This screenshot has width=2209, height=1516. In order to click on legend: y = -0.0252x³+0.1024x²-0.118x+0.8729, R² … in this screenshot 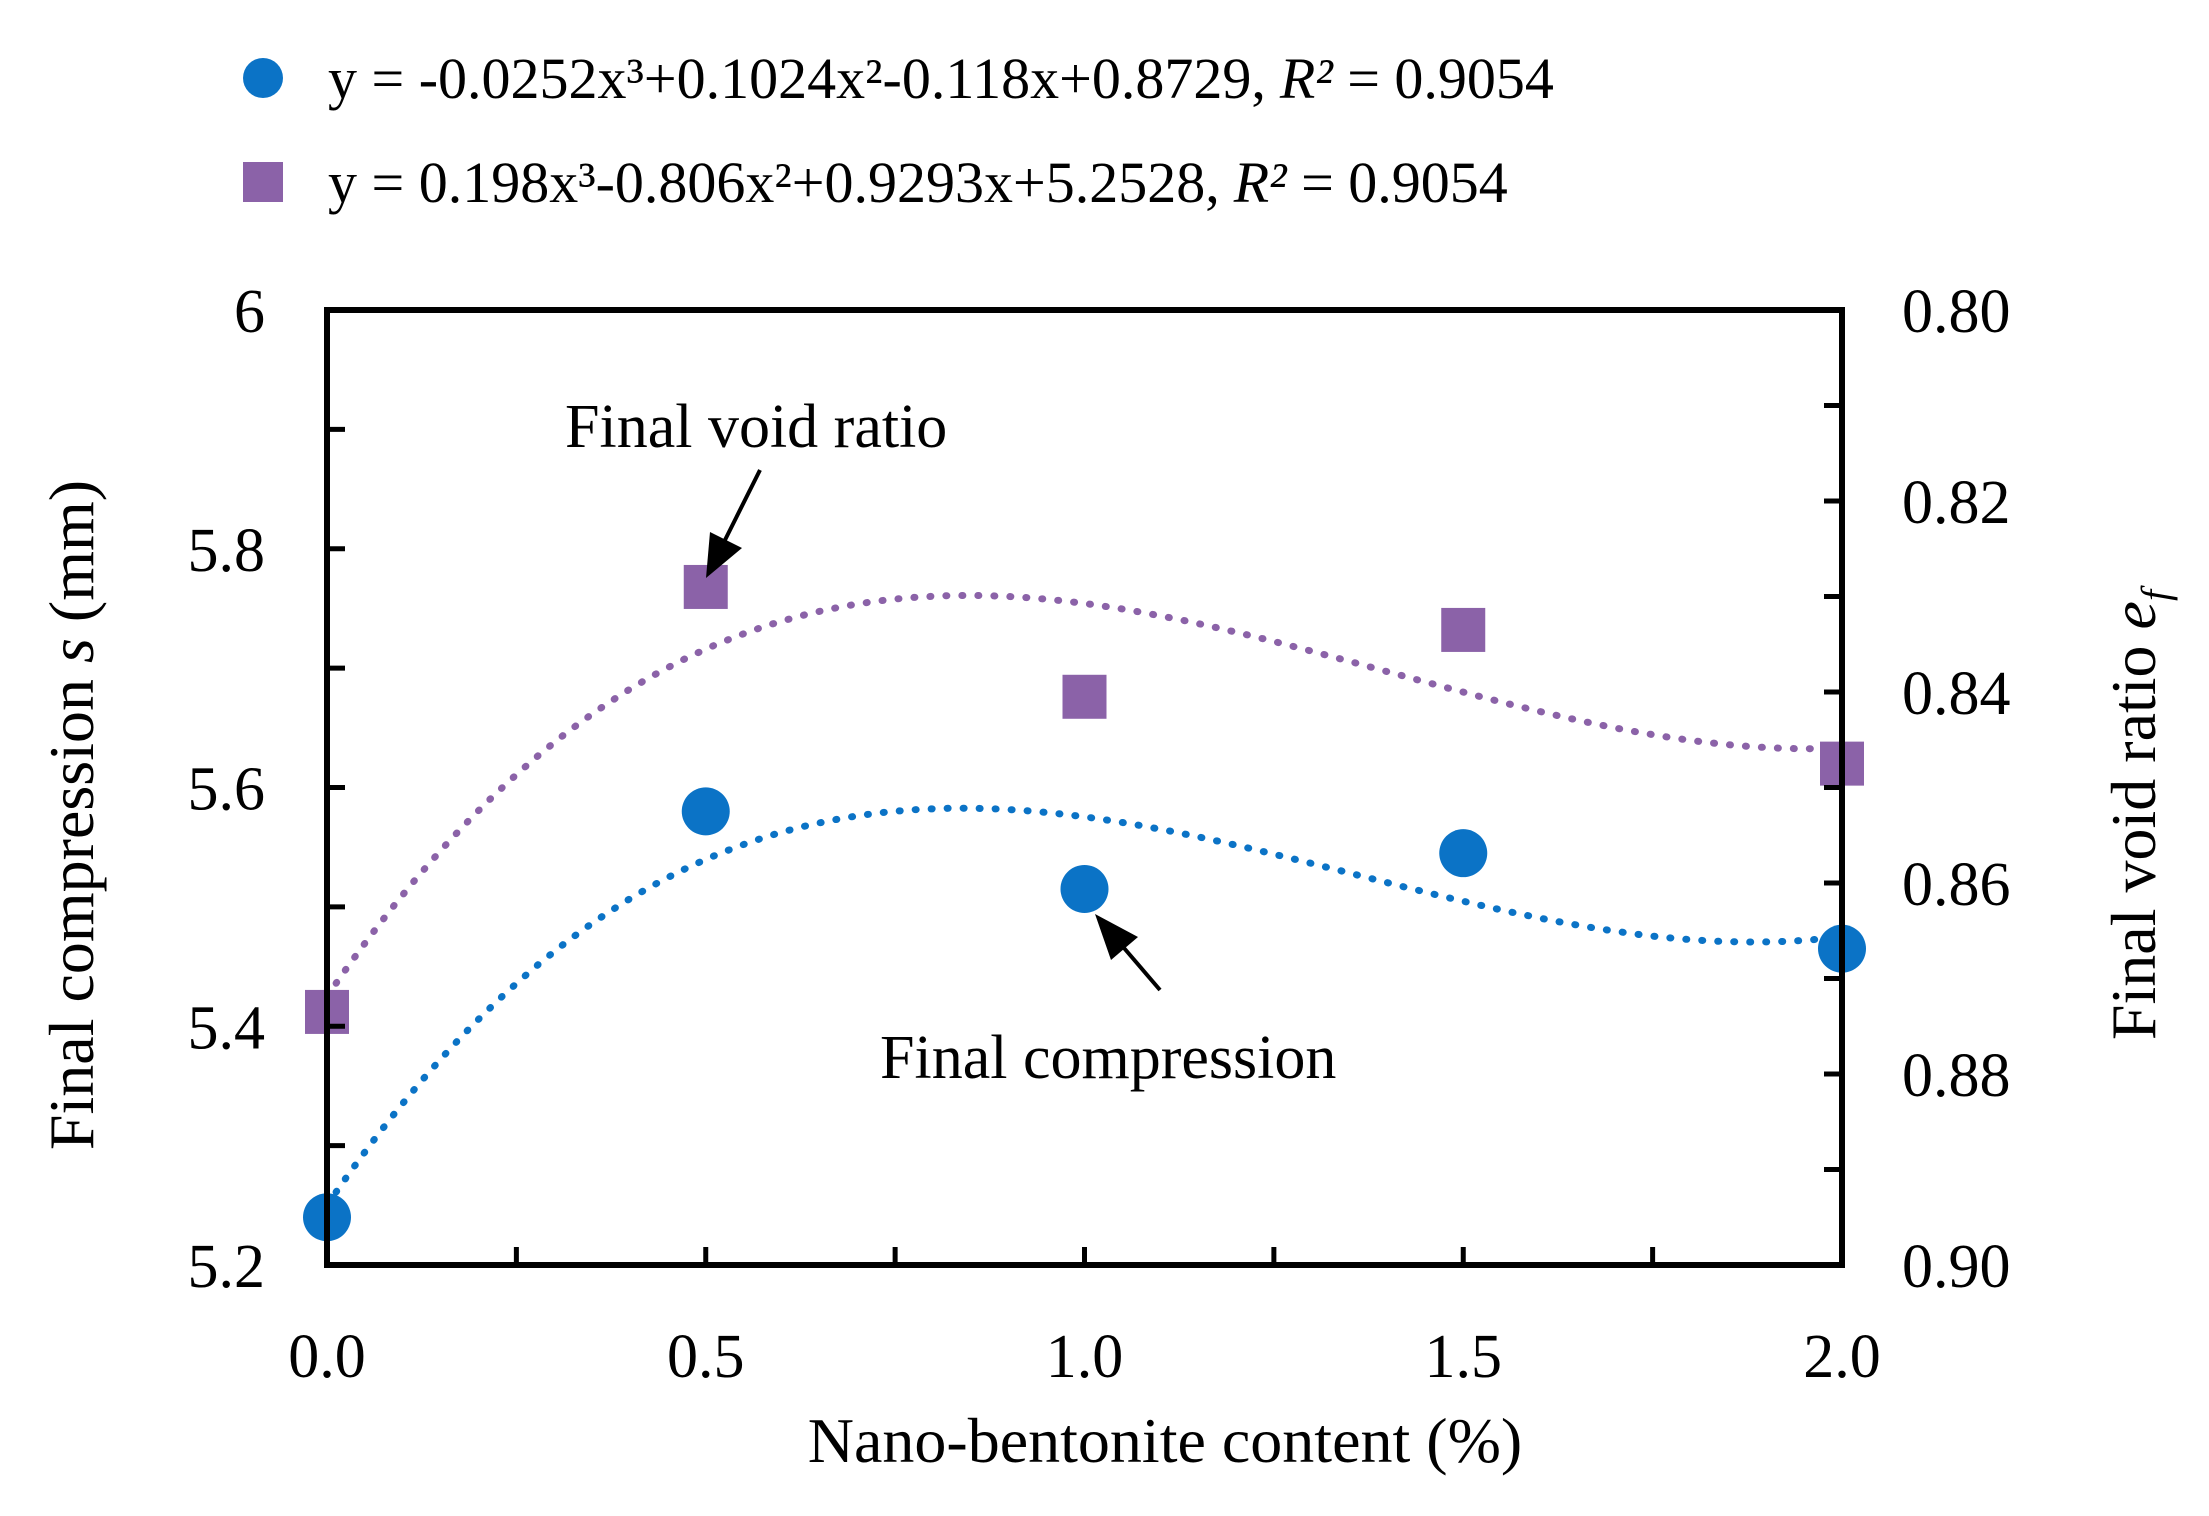, I will do `click(898, 130)`.